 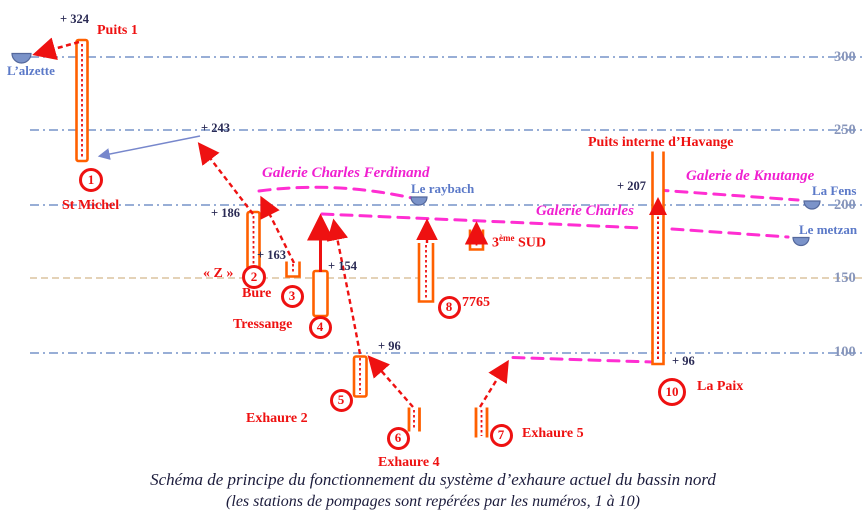 What do you see at coordinates (346, 173) in the screenshot?
I see `label-galerie-charles-ferdinand: Galerie Charles Ferdinand` at bounding box center [346, 173].